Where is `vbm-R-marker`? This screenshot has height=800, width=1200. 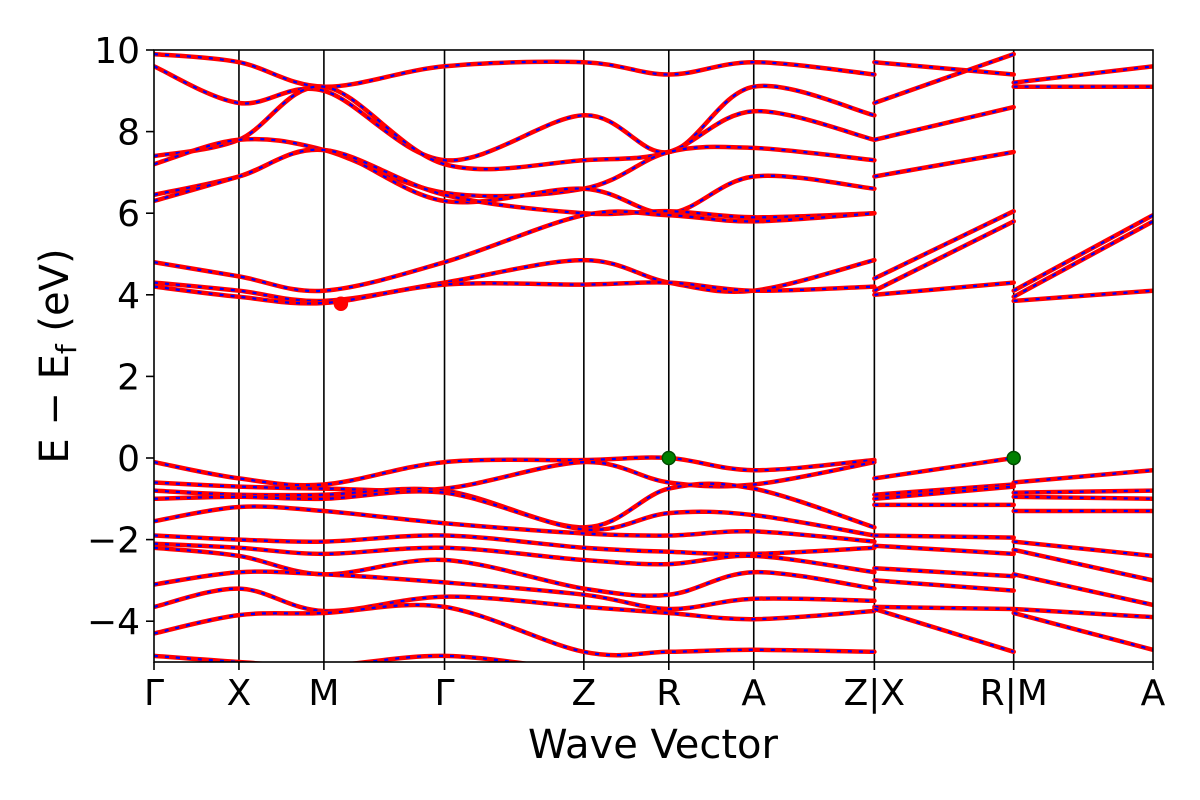
vbm-R-marker is located at coordinates (669, 458).